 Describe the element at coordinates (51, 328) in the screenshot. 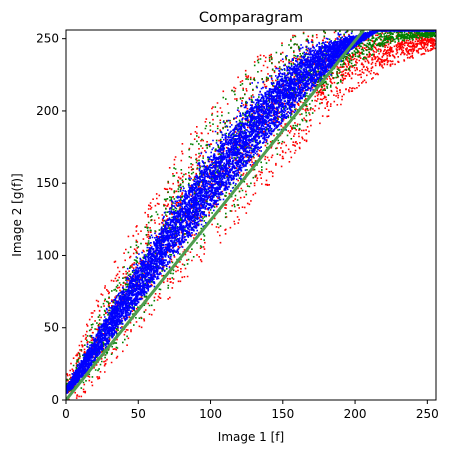

I see `y-tick-label: 50` at that location.